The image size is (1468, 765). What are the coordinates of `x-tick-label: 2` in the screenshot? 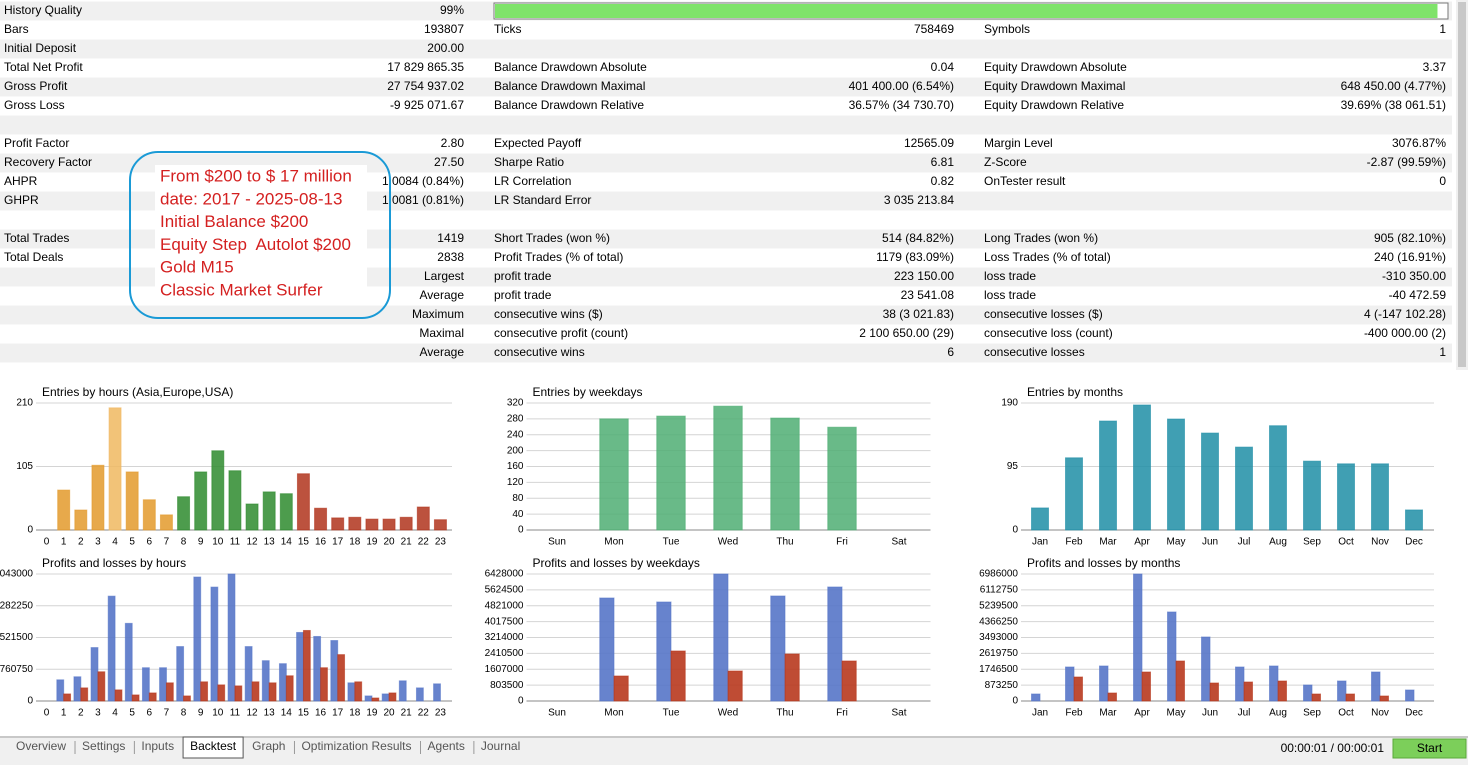 It's located at (81, 713).